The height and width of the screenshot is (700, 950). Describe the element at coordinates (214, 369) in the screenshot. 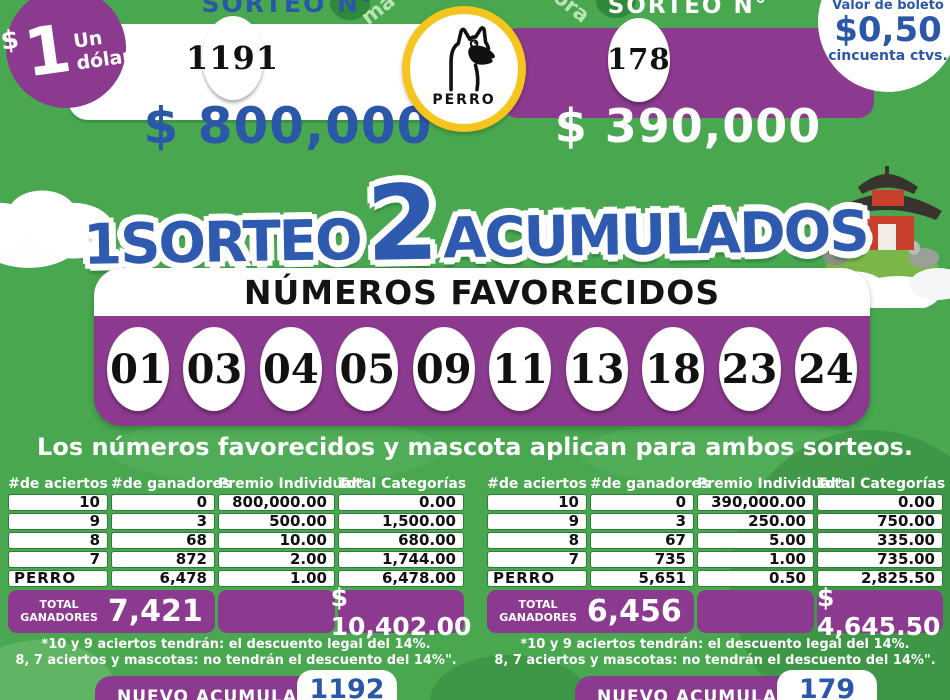

I see `favored-number: 03` at that location.